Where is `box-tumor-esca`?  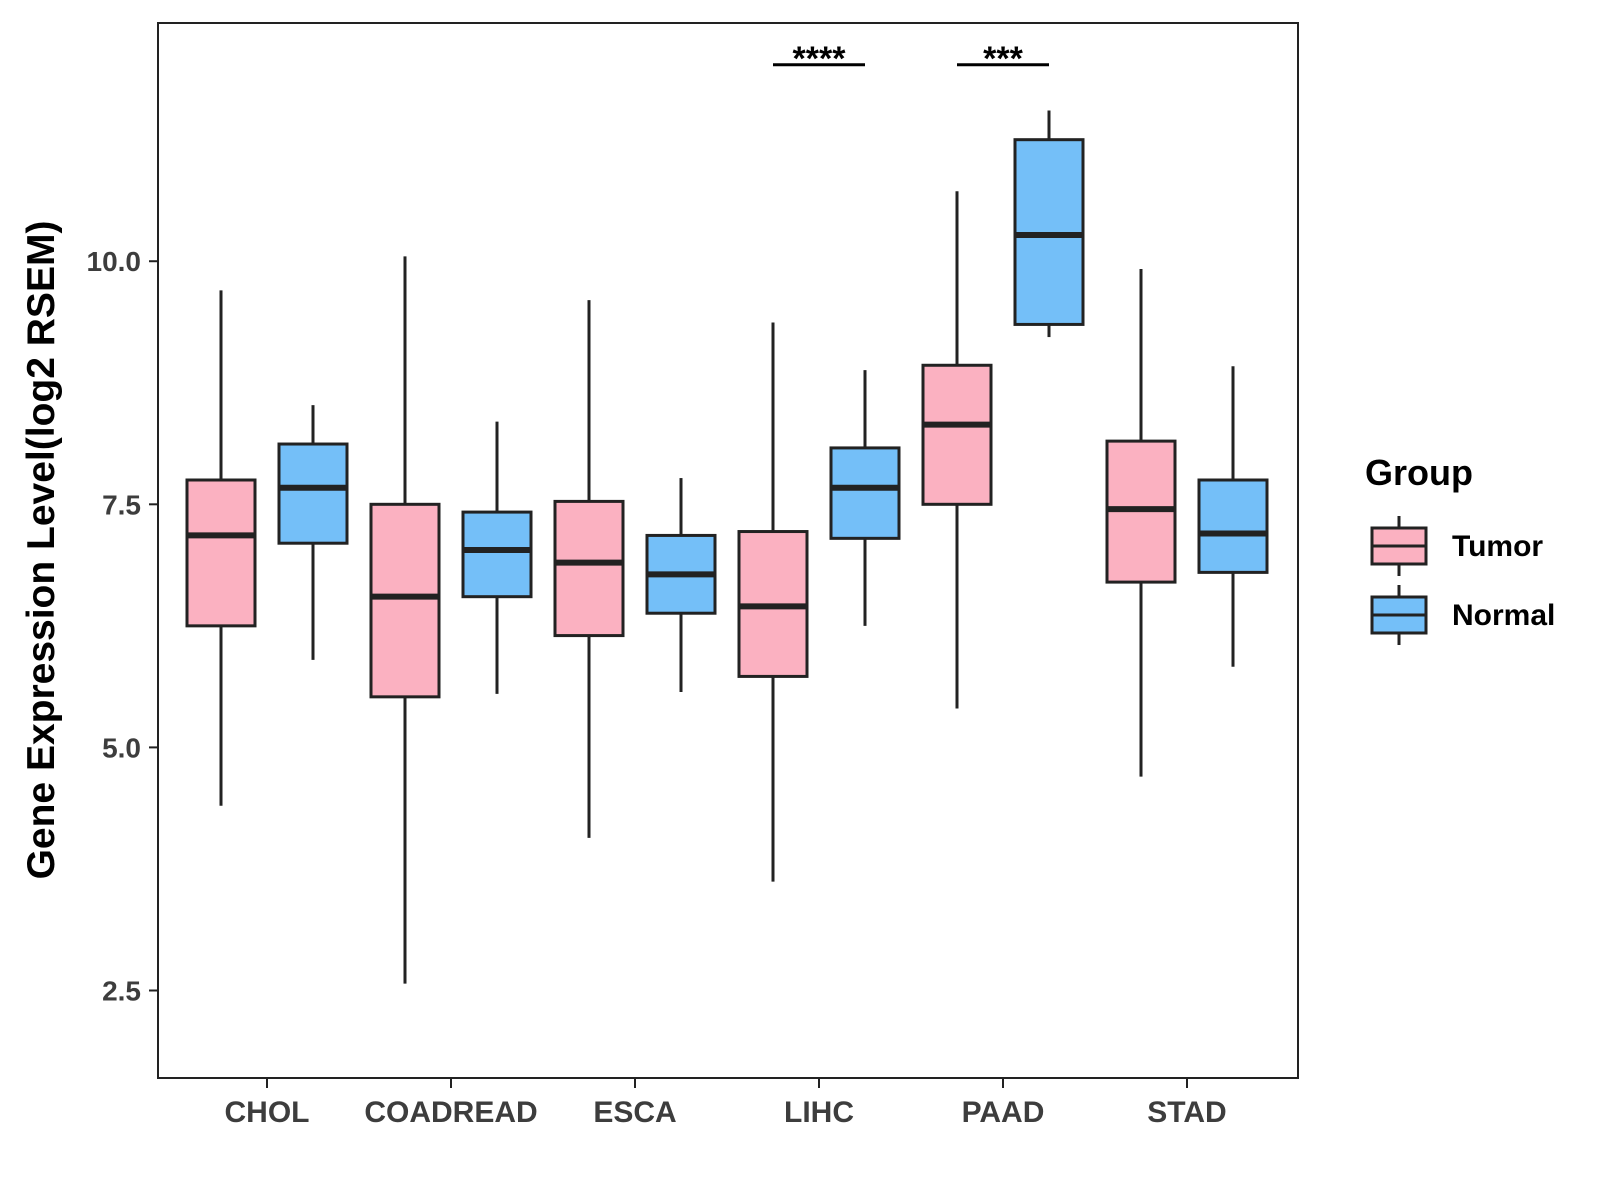 box-tumor-esca is located at coordinates (589, 569).